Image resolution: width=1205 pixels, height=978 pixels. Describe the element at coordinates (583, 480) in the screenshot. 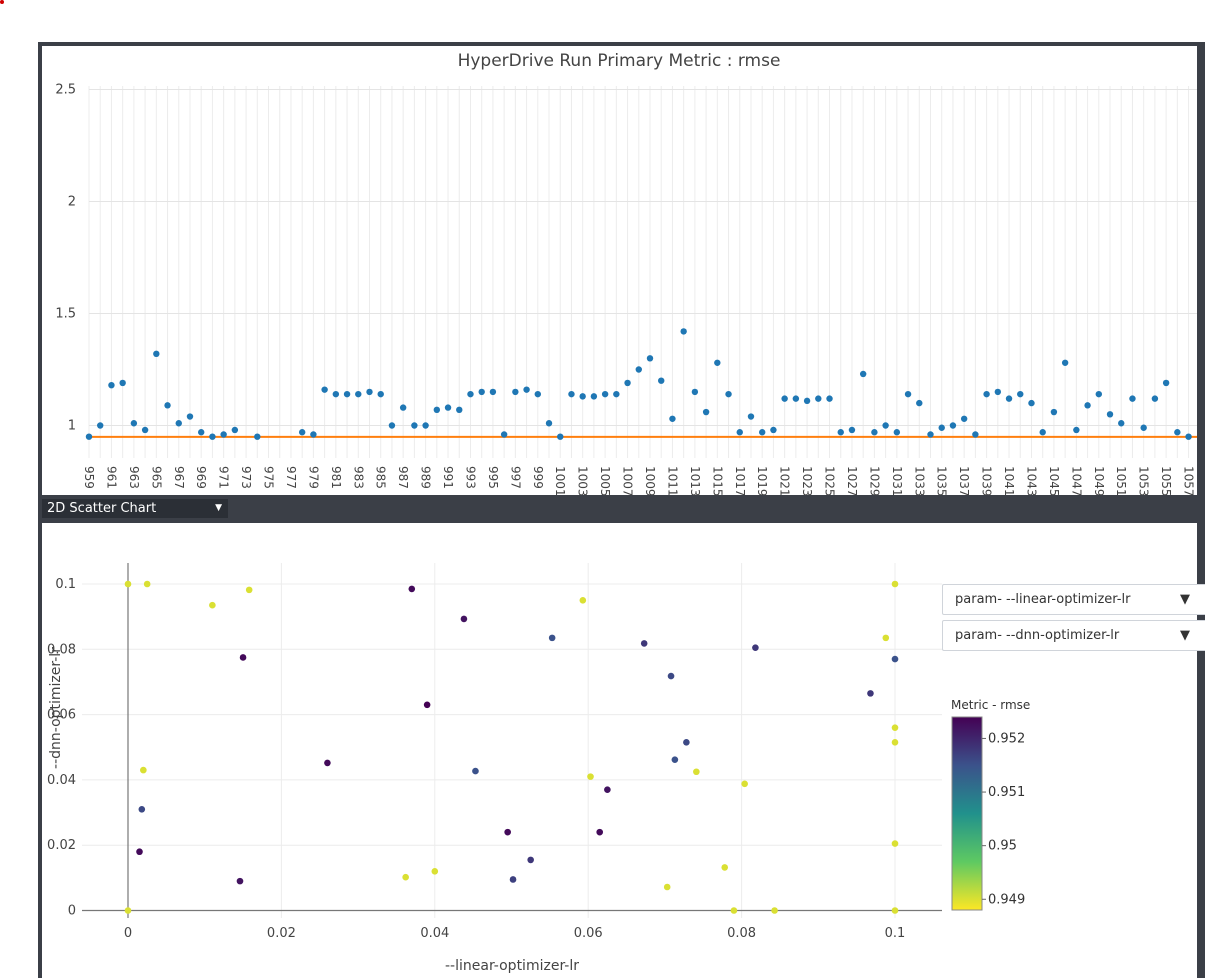

I see `x-tick-label: 1003` at that location.